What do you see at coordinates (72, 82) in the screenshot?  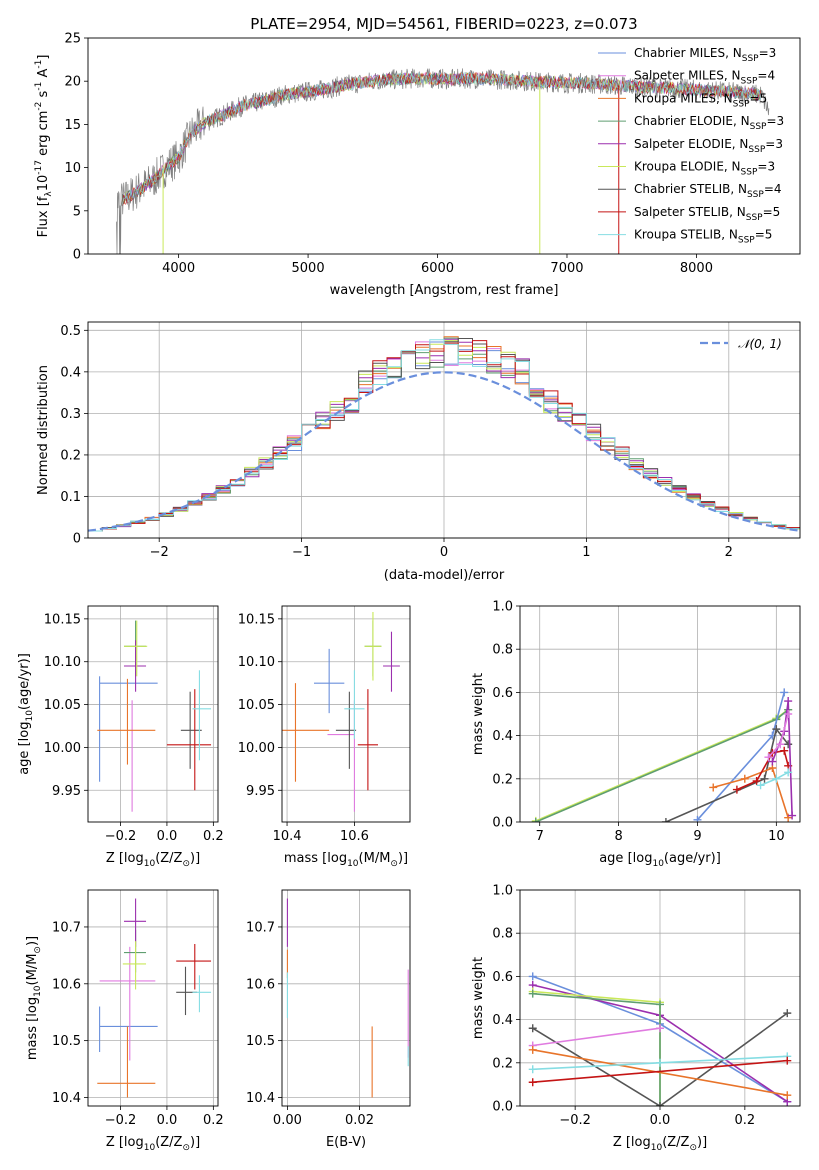 I see `y-tick-label: 20` at bounding box center [72, 82].